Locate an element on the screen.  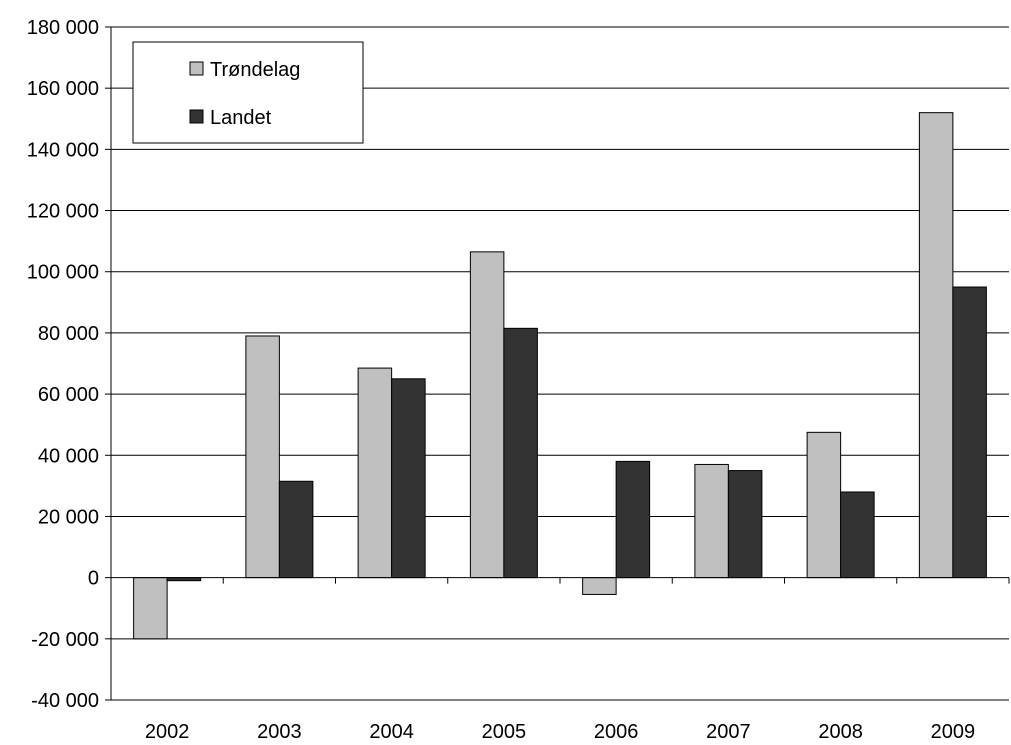
bar-landet-2003 is located at coordinates (296, 529).